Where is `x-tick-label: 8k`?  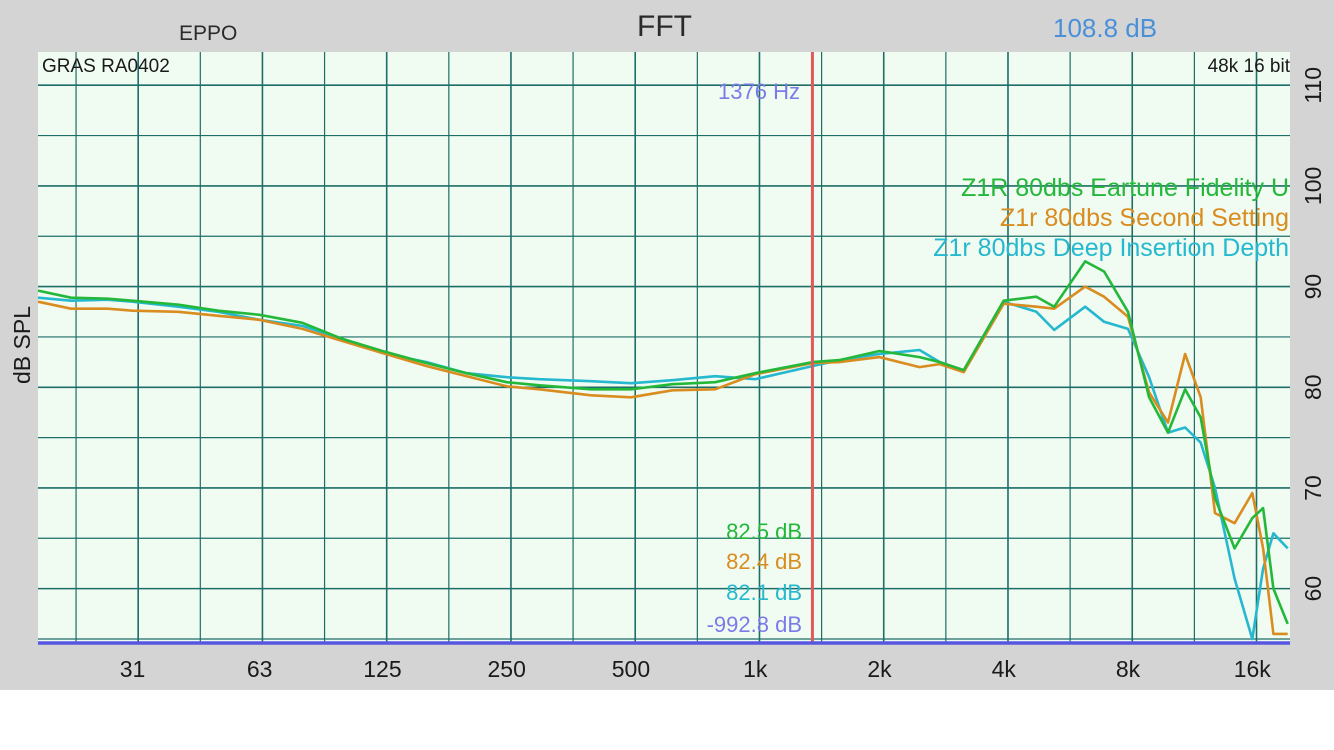 x-tick-label: 8k is located at coordinates (1128, 669).